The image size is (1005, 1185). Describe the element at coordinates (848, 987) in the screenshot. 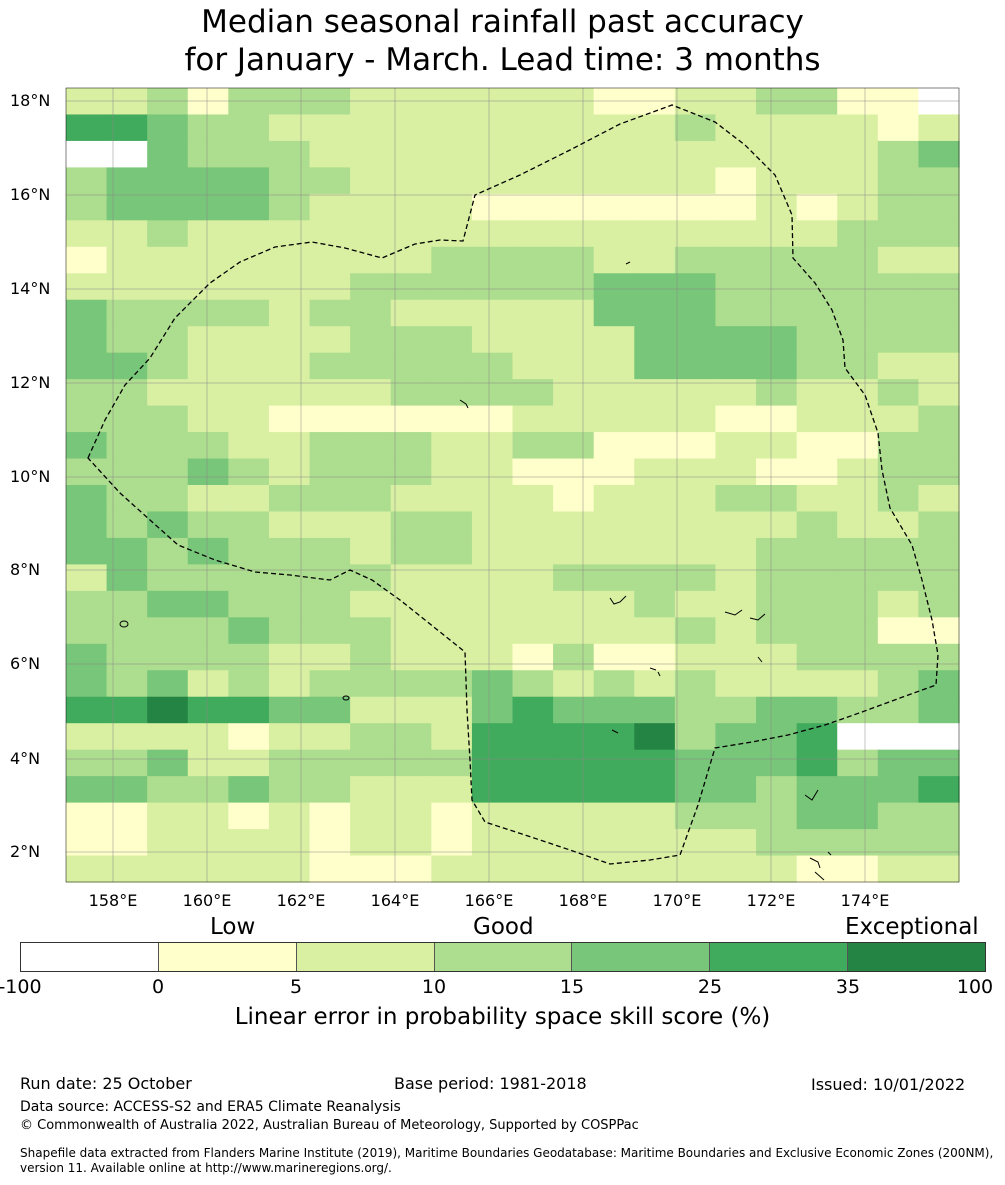

I see `colorbar-tick-label: 35` at that location.